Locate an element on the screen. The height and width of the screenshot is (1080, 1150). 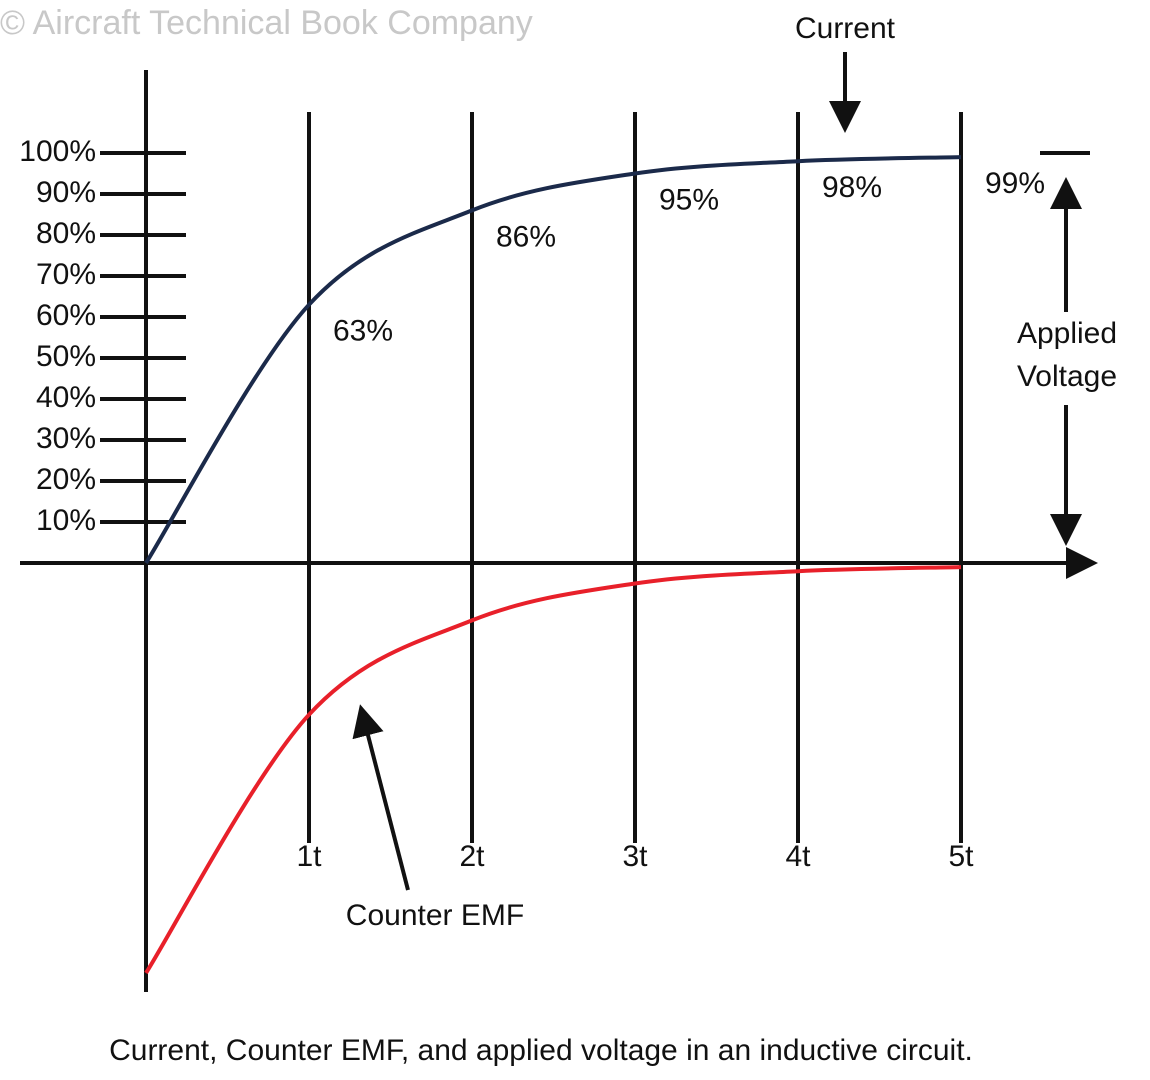
copyright: © Aircraft Technical Book Company is located at coordinates (266, 23).